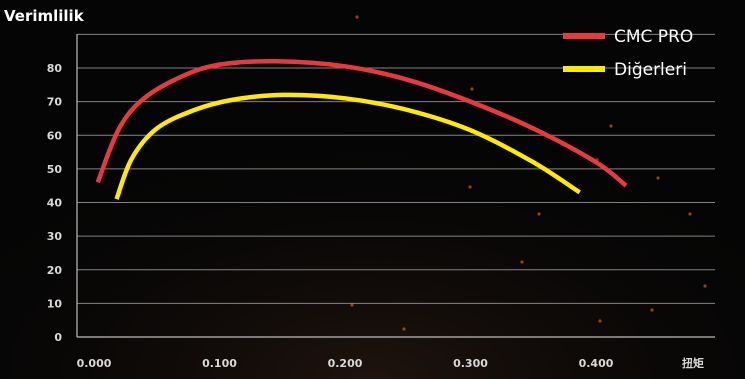 The image size is (745, 379). I want to click on y-tick-label: 40, so click(55, 203).